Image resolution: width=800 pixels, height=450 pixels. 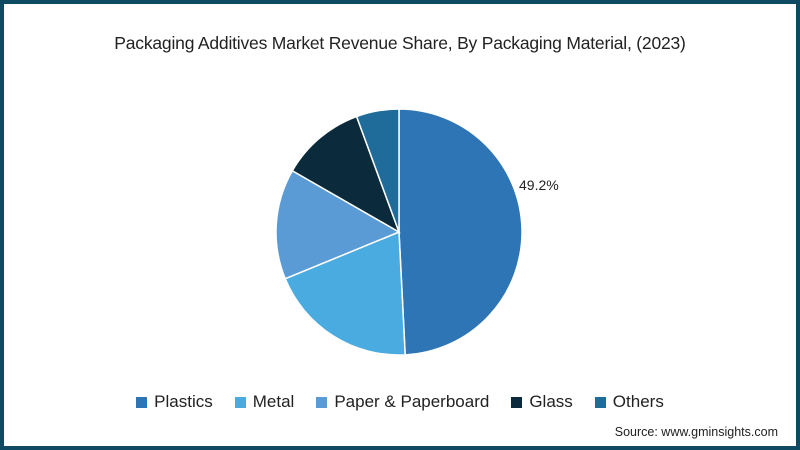 What do you see at coordinates (346, 174) in the screenshot?
I see `pie-slice-glass` at bounding box center [346, 174].